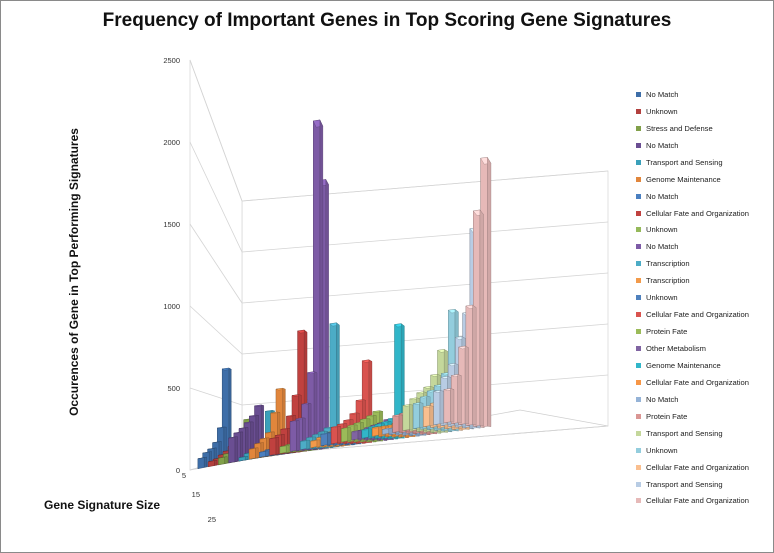 The image size is (774, 553). Describe the element at coordinates (692, 128) in the screenshot. I see `legend-item: Stress and Defense` at that location.